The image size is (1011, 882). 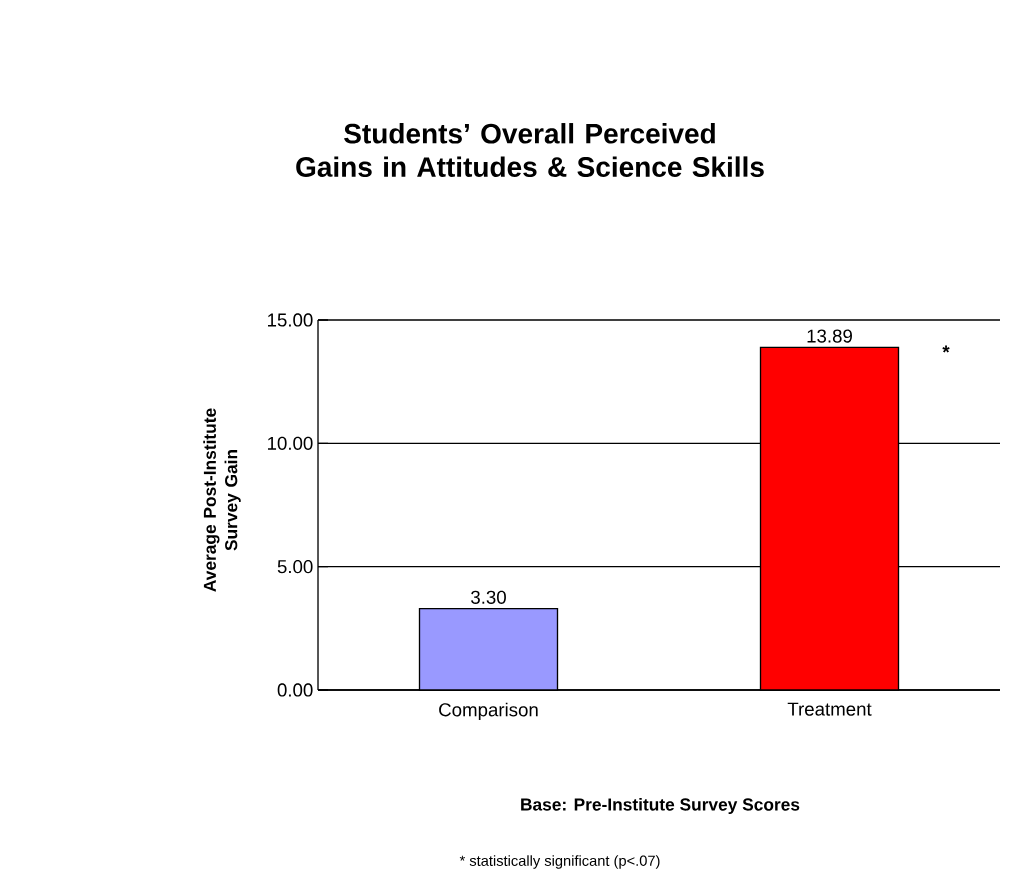 What do you see at coordinates (488, 711) in the screenshot?
I see `x-tick-label: Comparison` at bounding box center [488, 711].